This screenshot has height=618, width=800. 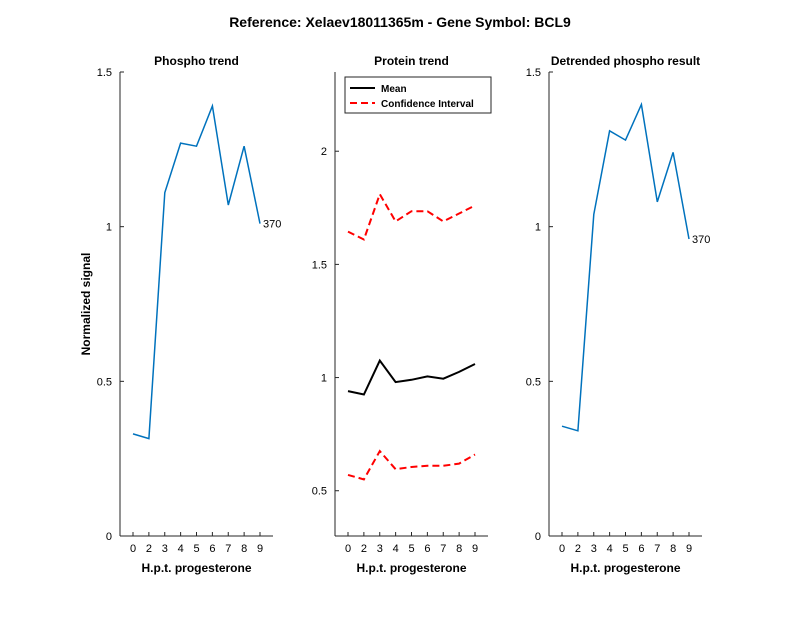 What do you see at coordinates (411, 465) in the screenshot?
I see `ci-lower-line` at bounding box center [411, 465].